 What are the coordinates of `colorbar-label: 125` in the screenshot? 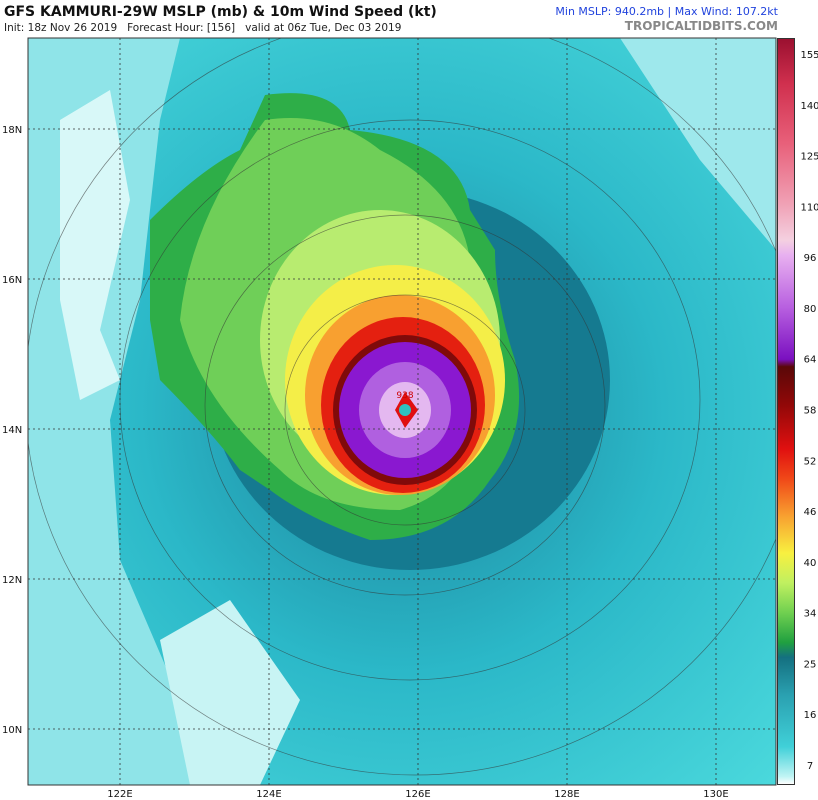 It's located at (809, 157).